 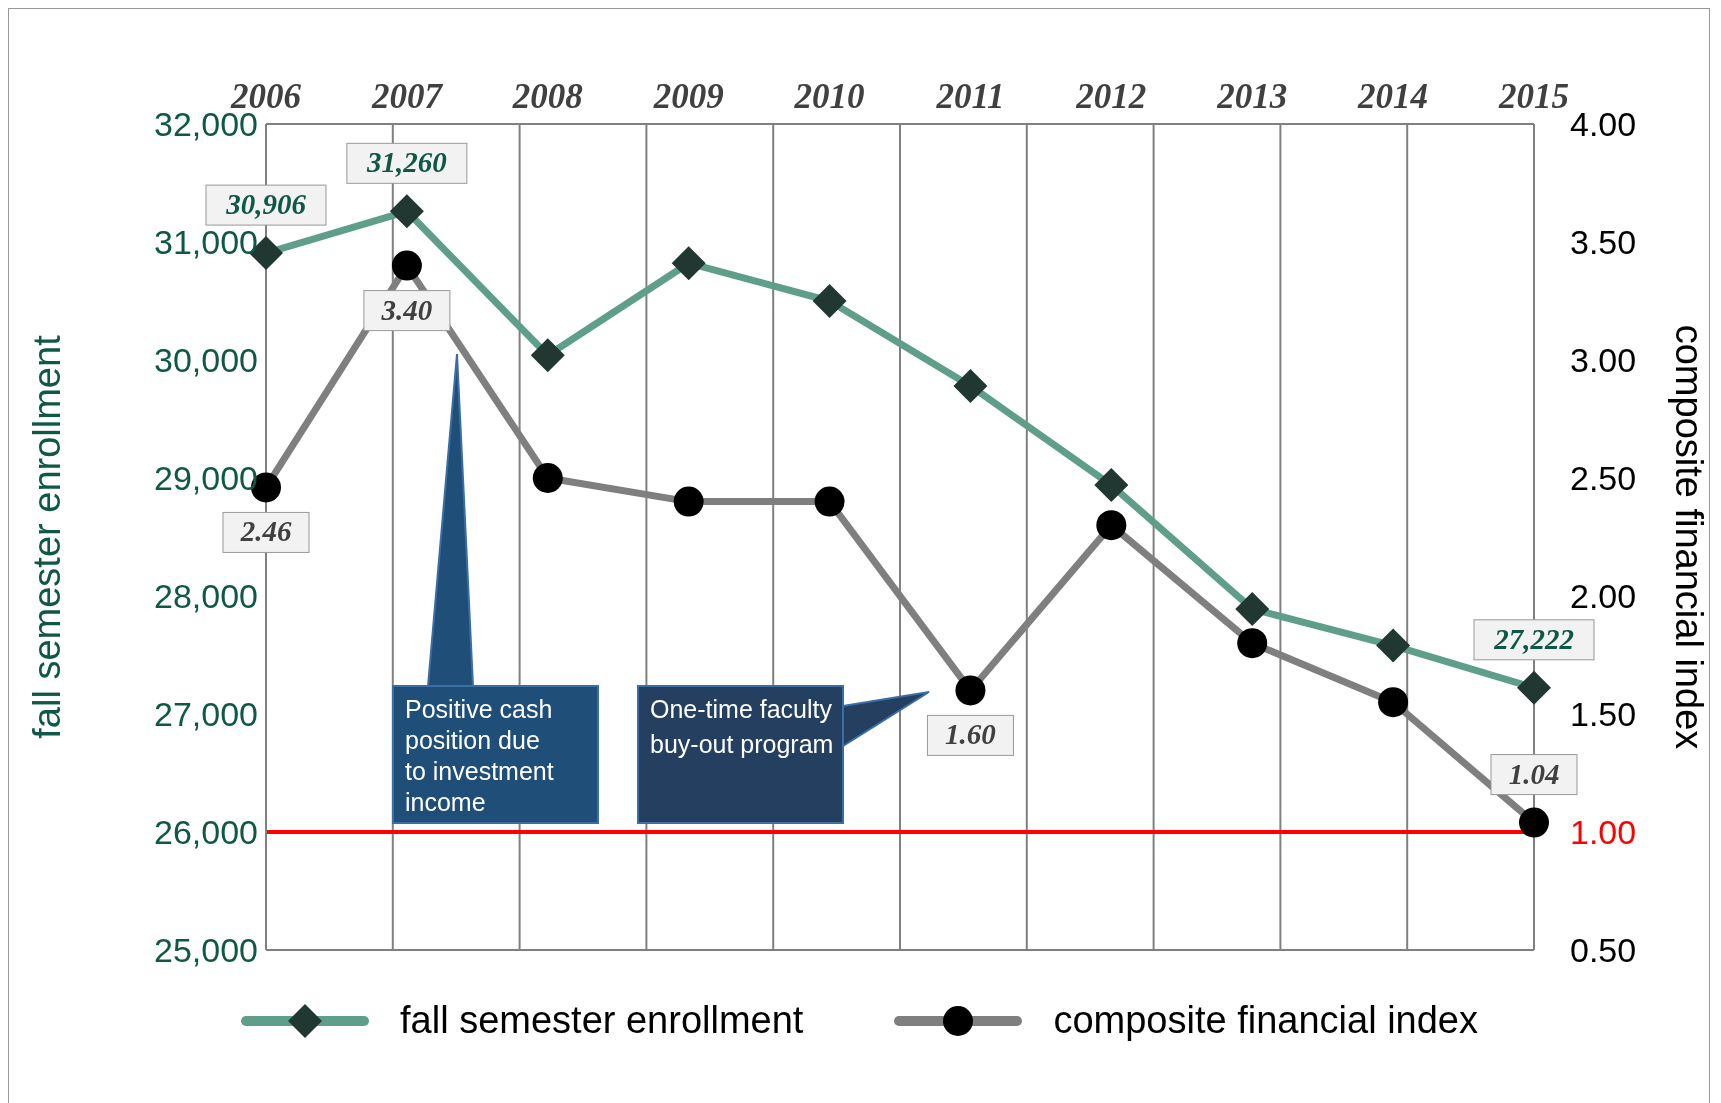 What do you see at coordinates (206, 714) in the screenshot?
I see `y-tick-label: 27,000` at bounding box center [206, 714].